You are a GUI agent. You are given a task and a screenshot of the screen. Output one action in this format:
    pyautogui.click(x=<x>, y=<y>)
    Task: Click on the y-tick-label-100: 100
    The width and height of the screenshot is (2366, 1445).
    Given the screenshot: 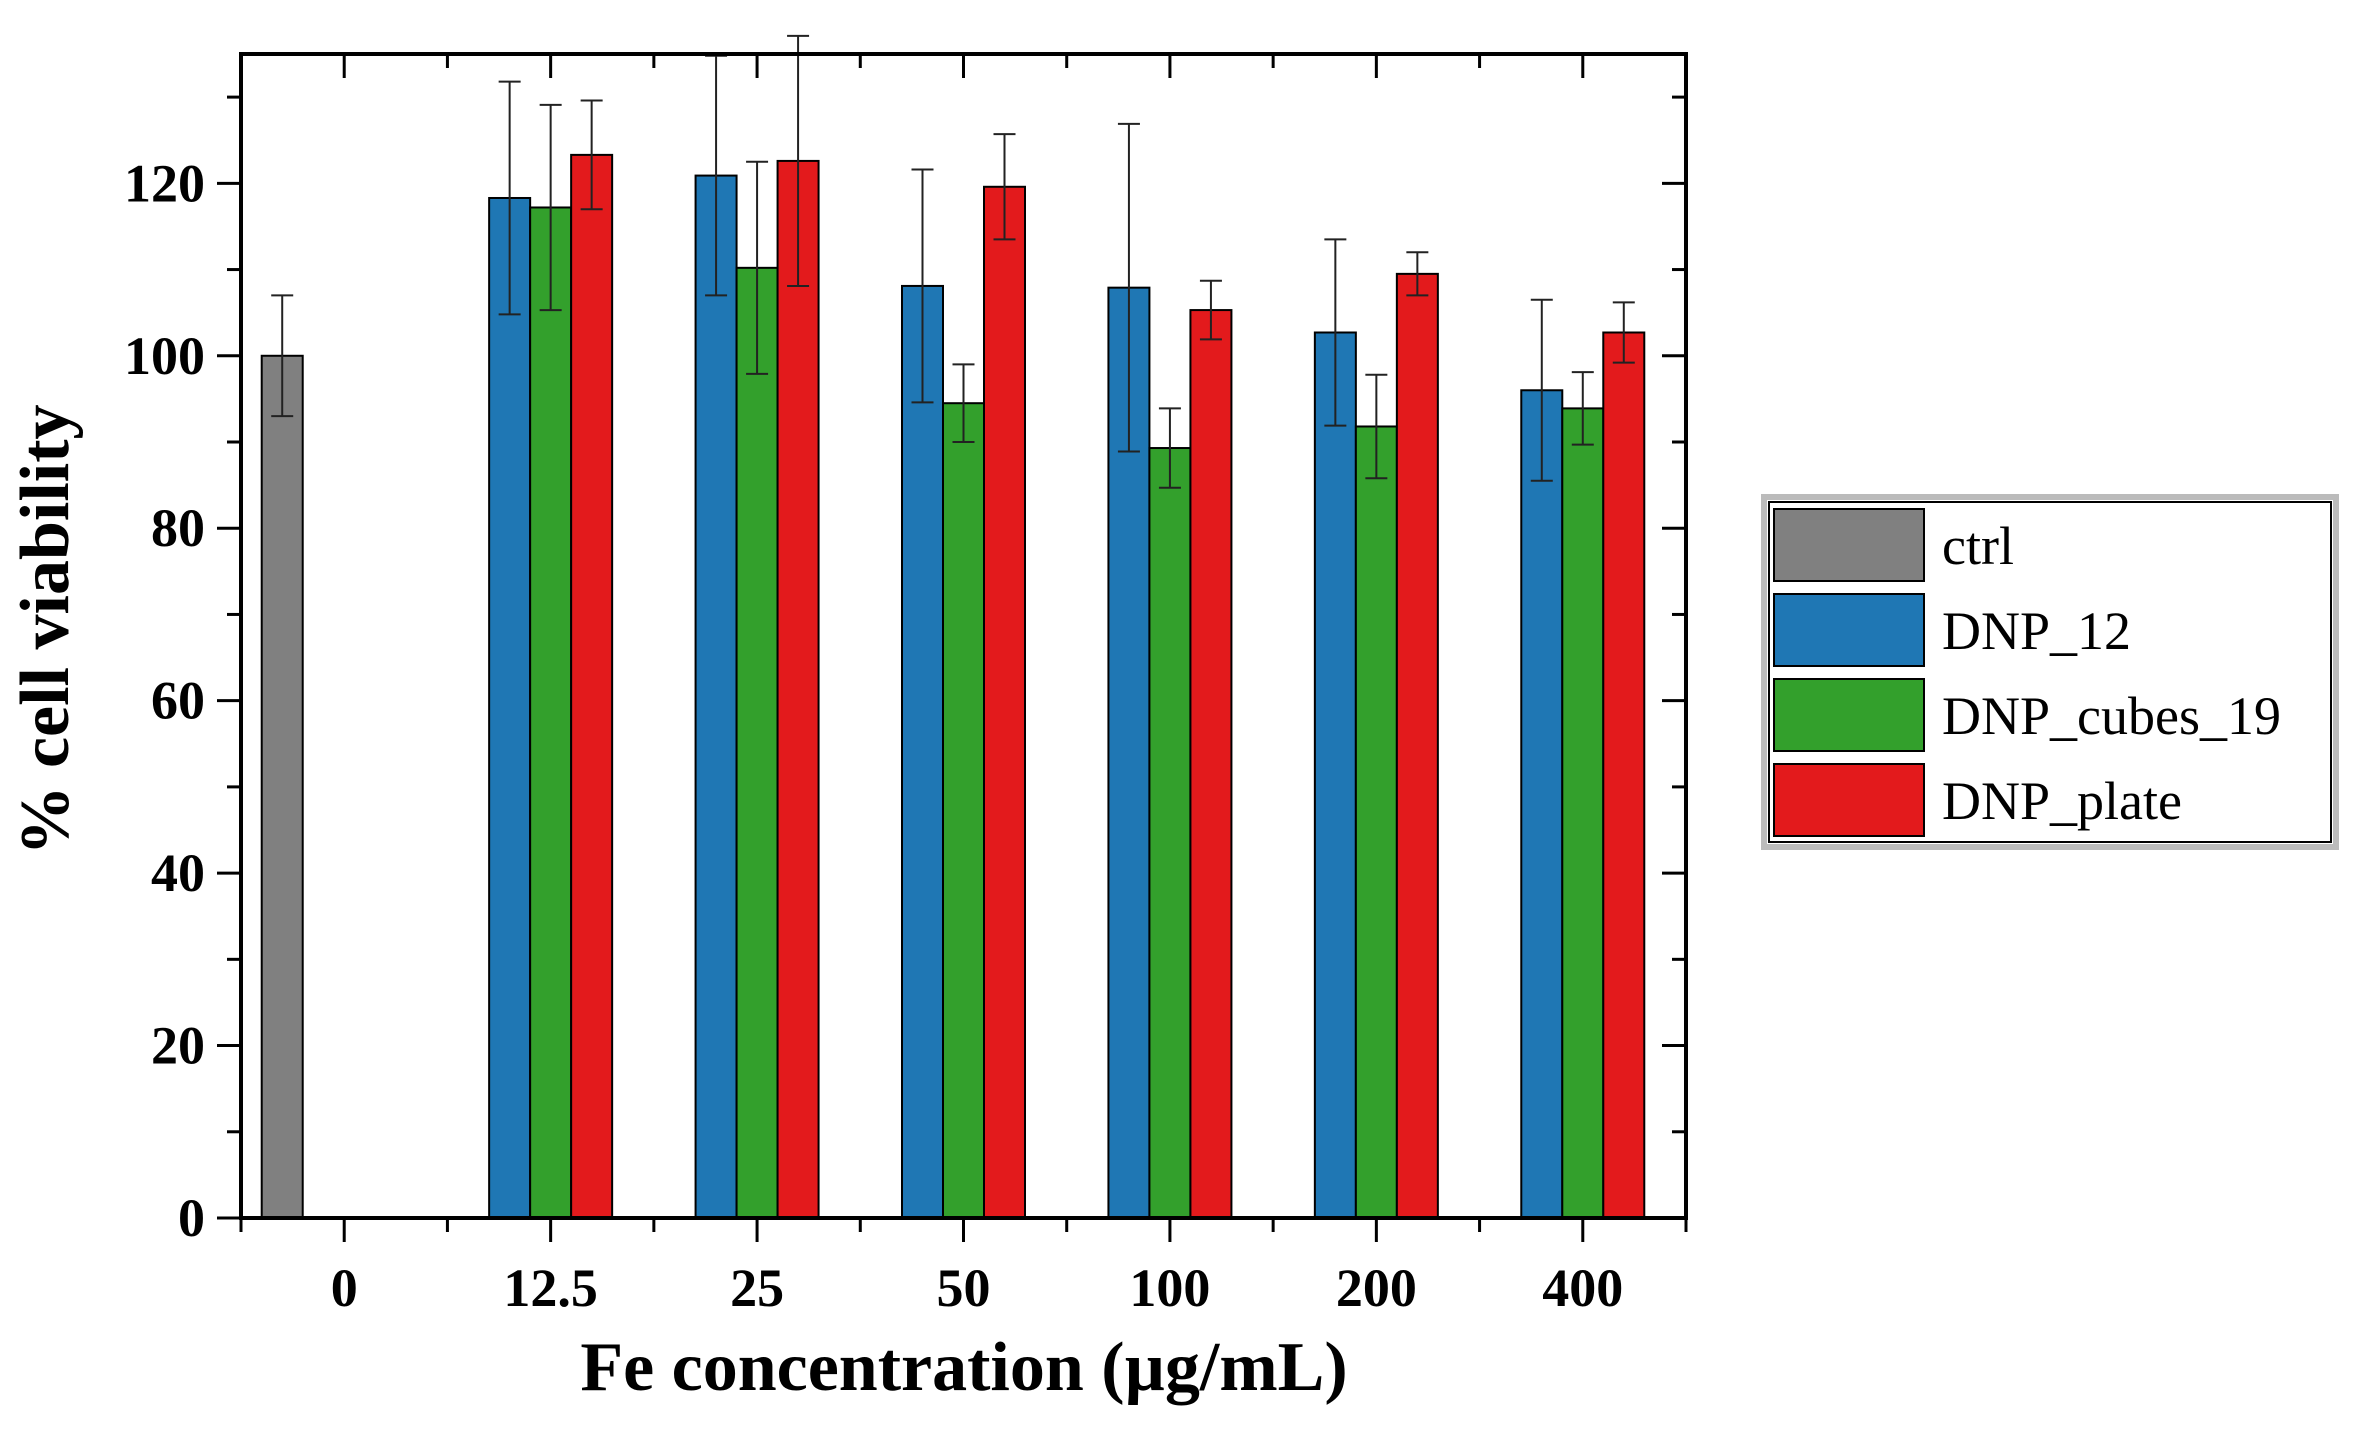 What is the action you would take?
    pyautogui.click(x=164, y=356)
    